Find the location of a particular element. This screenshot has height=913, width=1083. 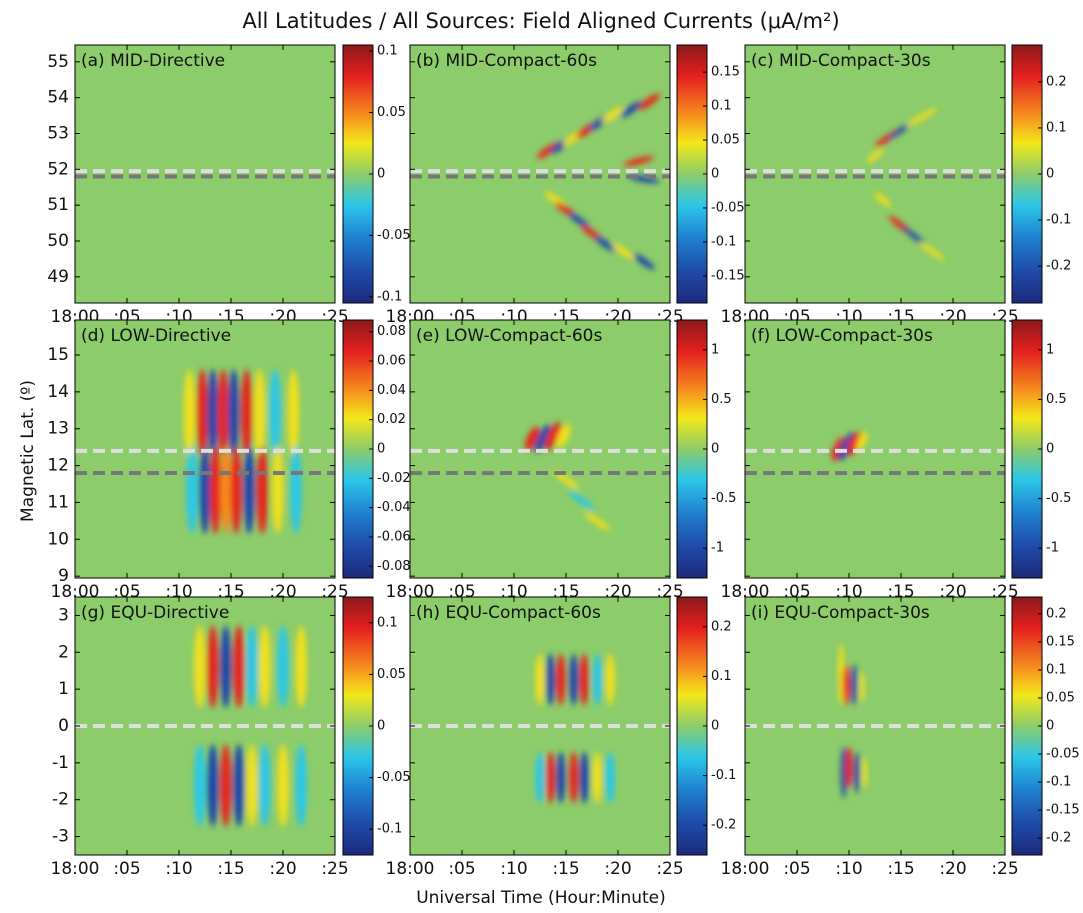

x-tick-label: :20 is located at coordinates (952, 869).